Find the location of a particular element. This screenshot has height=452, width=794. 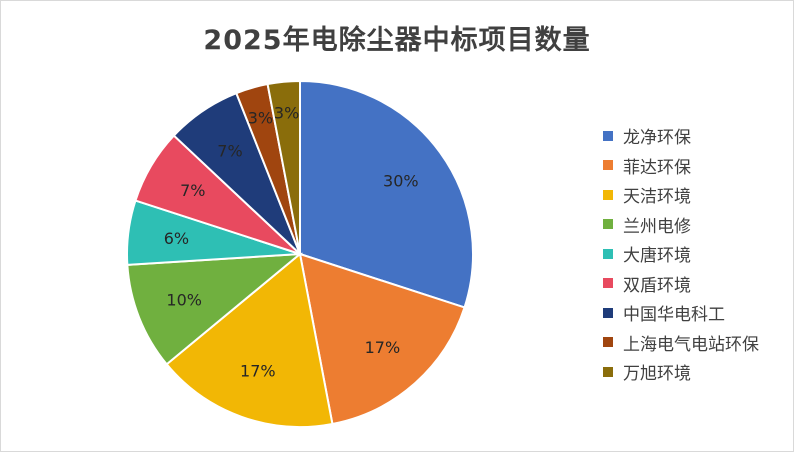

legend-label-3: 兰州电修 is located at coordinates (657, 226).